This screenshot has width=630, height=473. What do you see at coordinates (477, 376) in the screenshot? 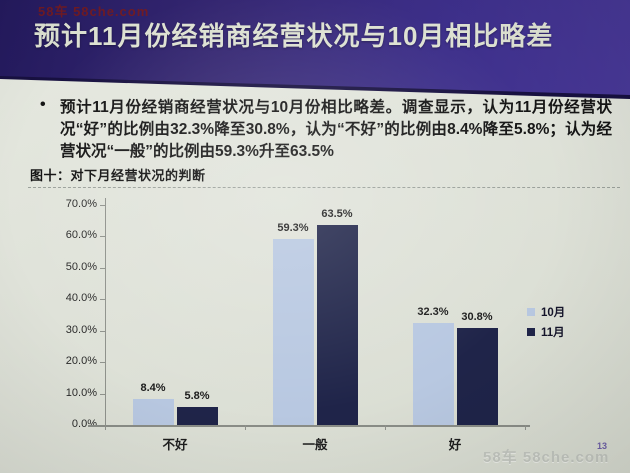
I see `bar-11月-好` at bounding box center [477, 376].